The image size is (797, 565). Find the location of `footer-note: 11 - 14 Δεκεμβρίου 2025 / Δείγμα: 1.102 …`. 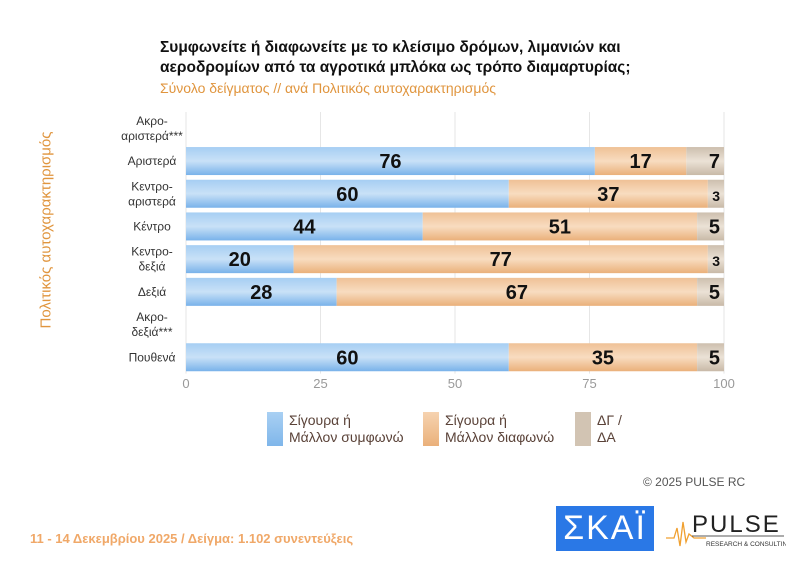

footer-note: 11 - 14 Δεκεμβρίου 2025 / Δείγμα: 1.102 … is located at coordinates (192, 538).